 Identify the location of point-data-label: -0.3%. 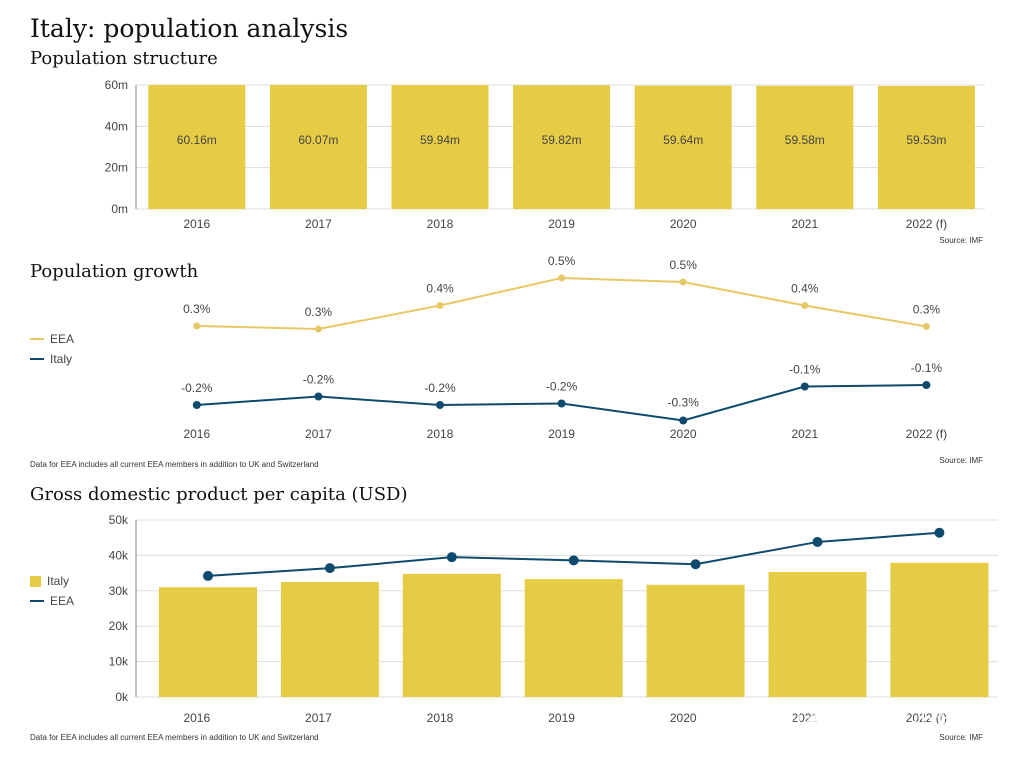
(684, 403).